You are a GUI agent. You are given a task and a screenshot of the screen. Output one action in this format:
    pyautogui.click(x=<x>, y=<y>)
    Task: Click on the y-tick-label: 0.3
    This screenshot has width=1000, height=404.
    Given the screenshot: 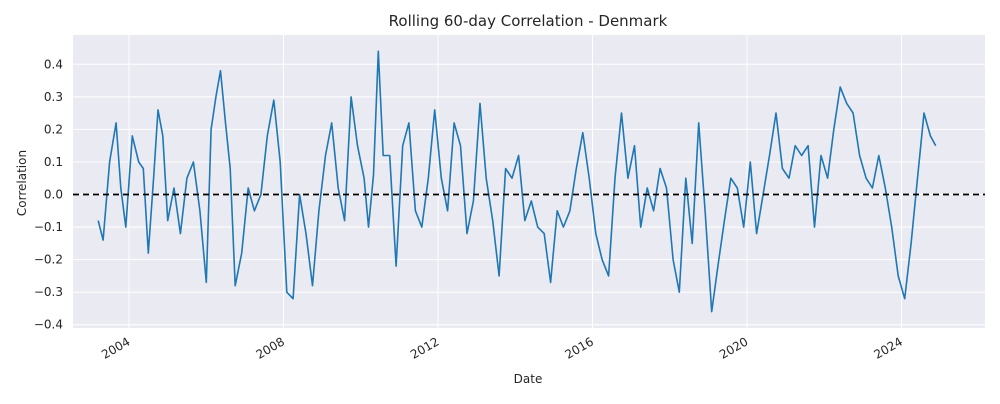 What is the action you would take?
    pyautogui.click(x=53, y=97)
    